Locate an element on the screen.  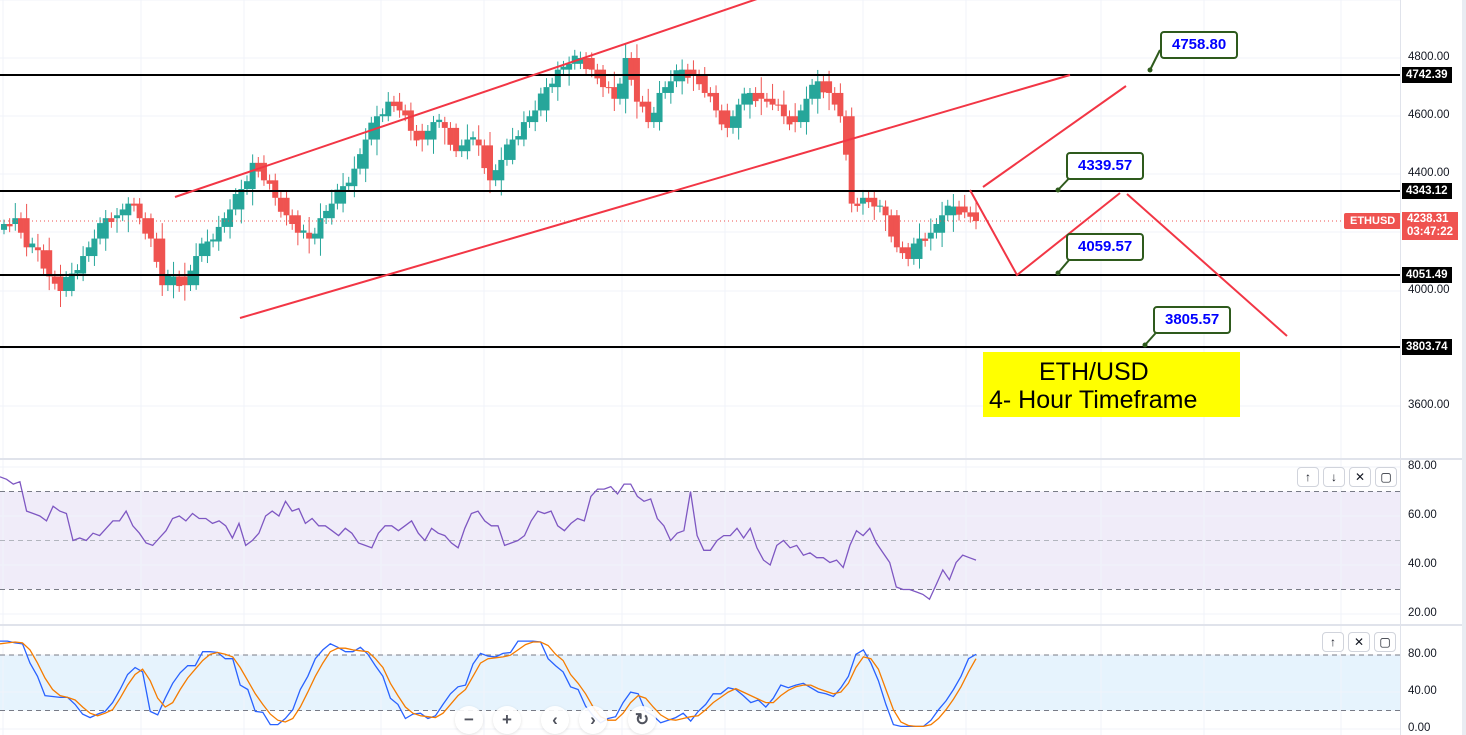
scroll-right-button: › is located at coordinates (593, 720).